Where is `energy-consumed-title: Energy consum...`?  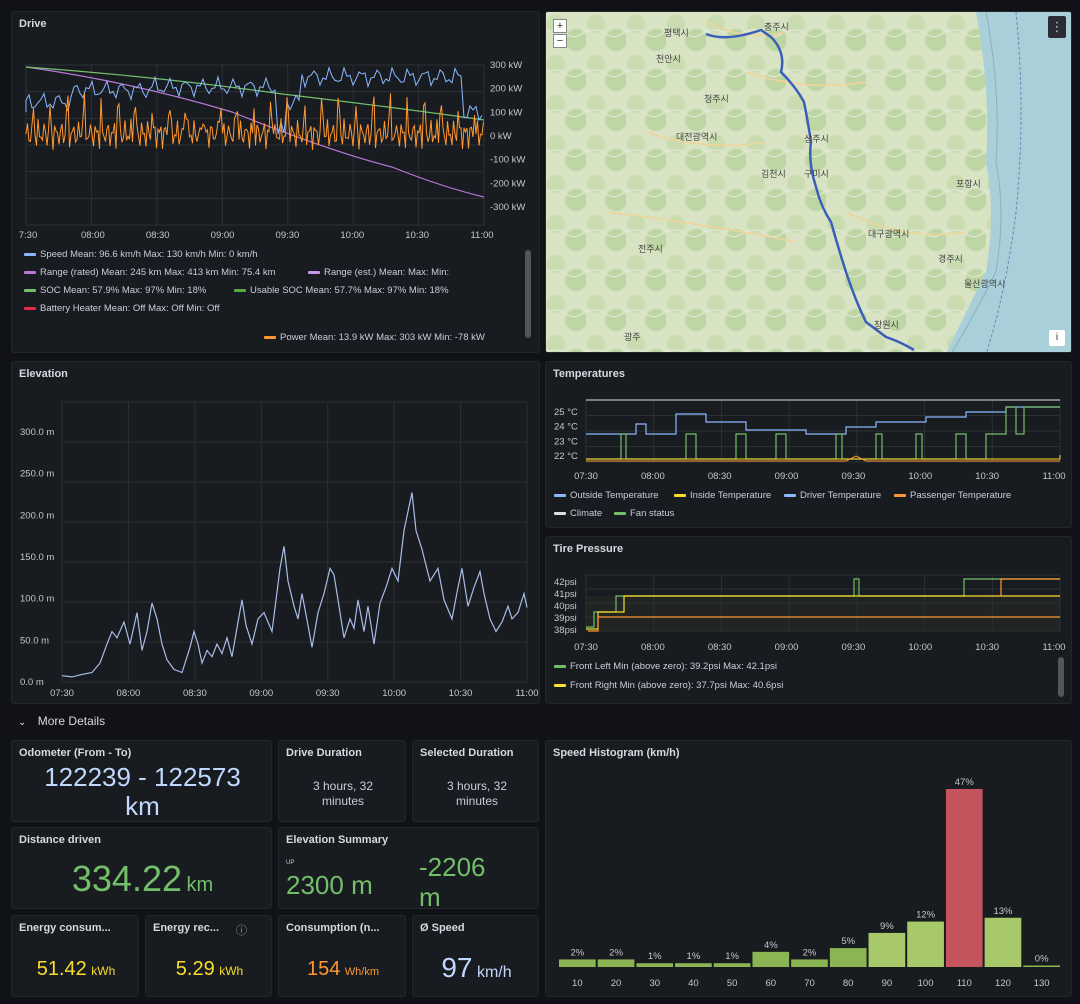 energy-consumed-title: Energy consum... is located at coordinates (65, 928).